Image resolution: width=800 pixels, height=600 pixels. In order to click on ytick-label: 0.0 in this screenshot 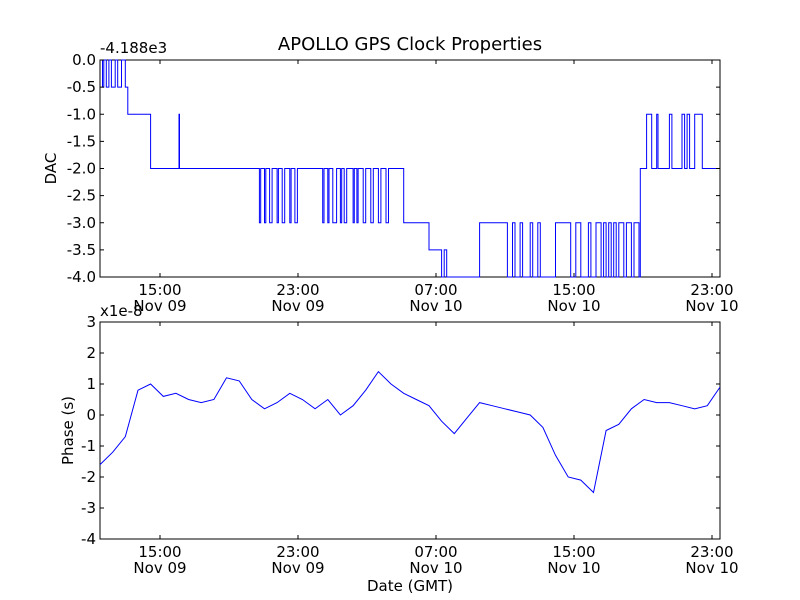, I will do `click(84, 60)`.